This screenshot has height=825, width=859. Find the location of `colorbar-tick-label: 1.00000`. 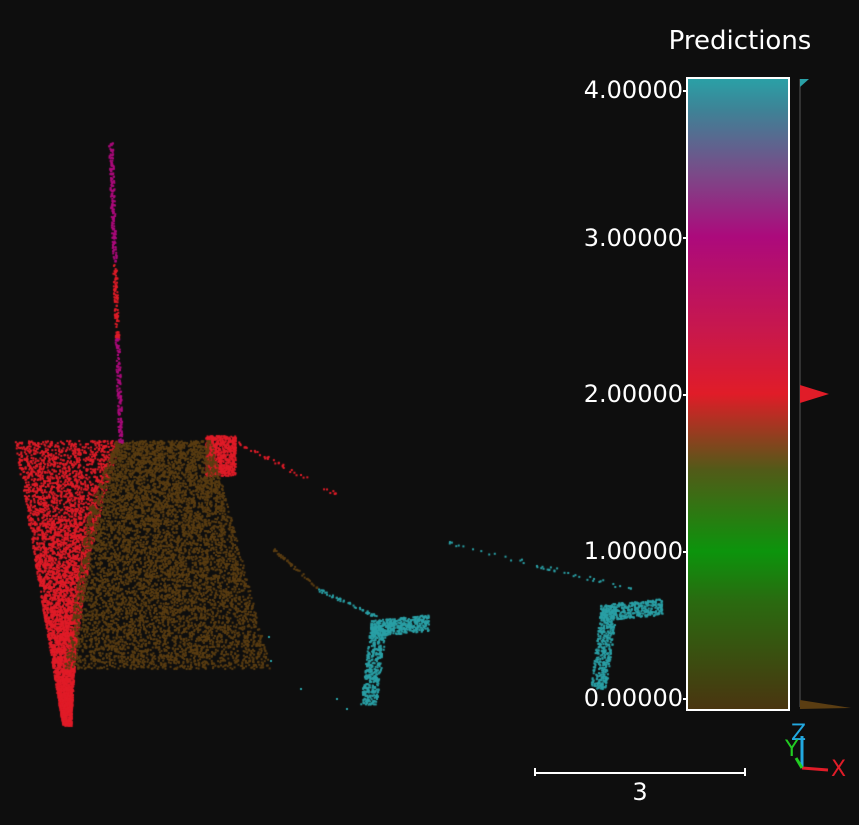

colorbar-tick-label: 1.00000 is located at coordinates (633, 551).